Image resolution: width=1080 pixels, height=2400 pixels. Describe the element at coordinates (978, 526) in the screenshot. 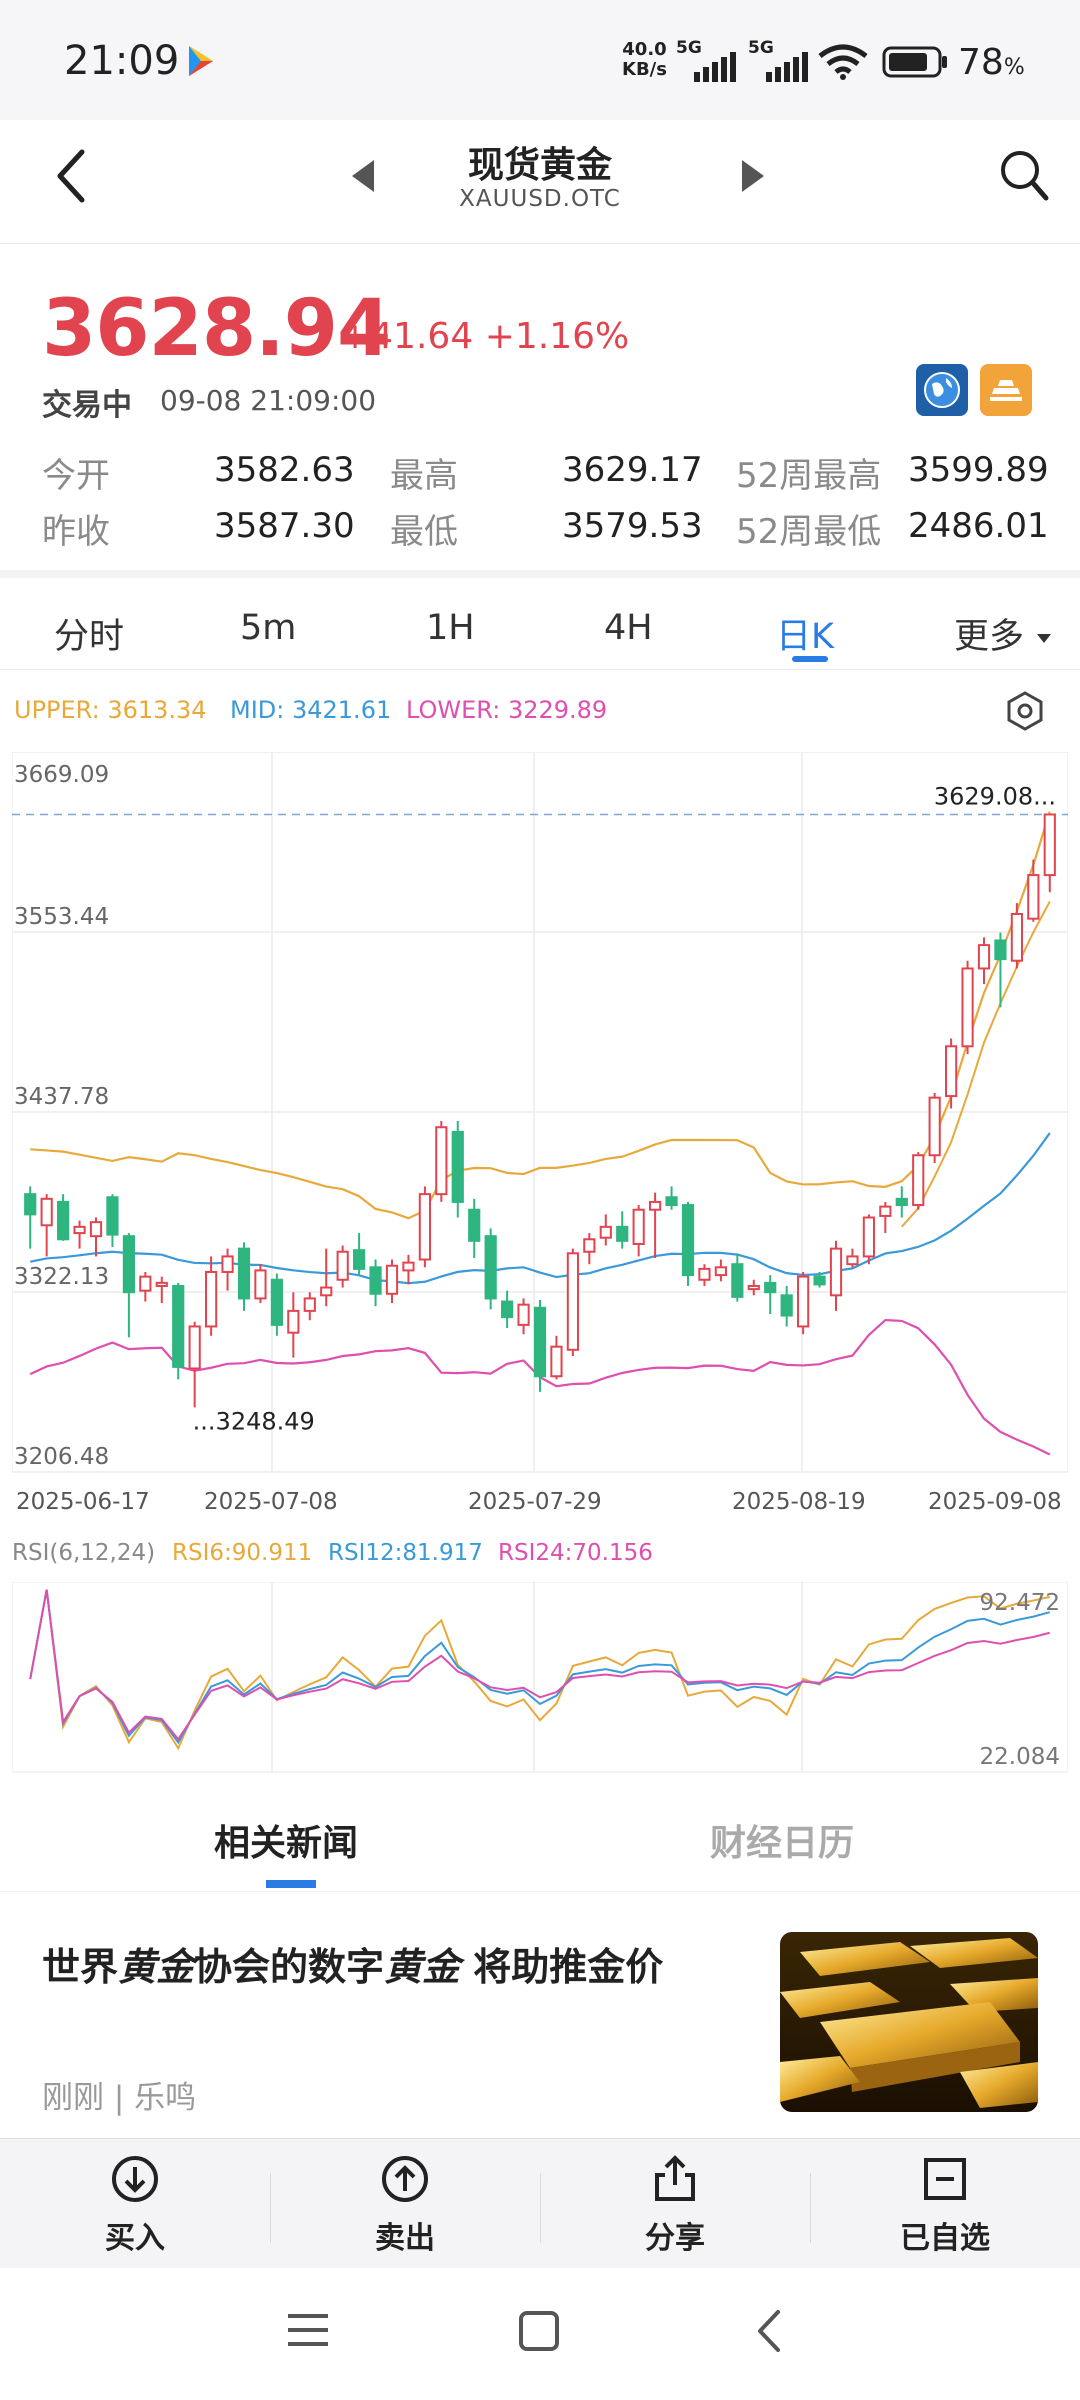

I see `stat-value: 2486.01` at that location.